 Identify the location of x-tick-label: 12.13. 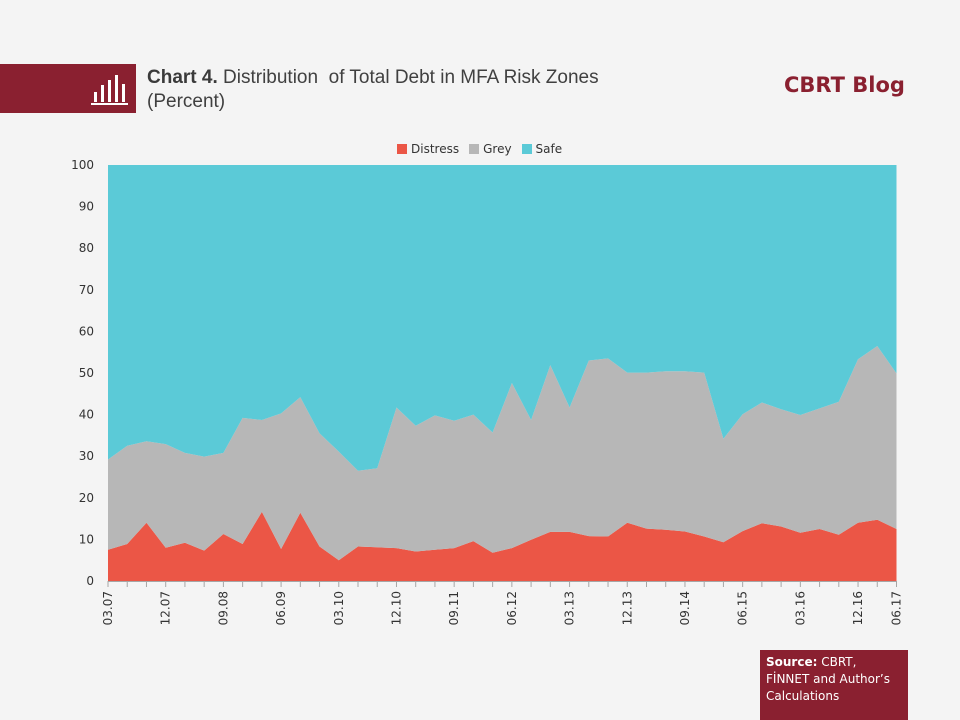
(627, 608).